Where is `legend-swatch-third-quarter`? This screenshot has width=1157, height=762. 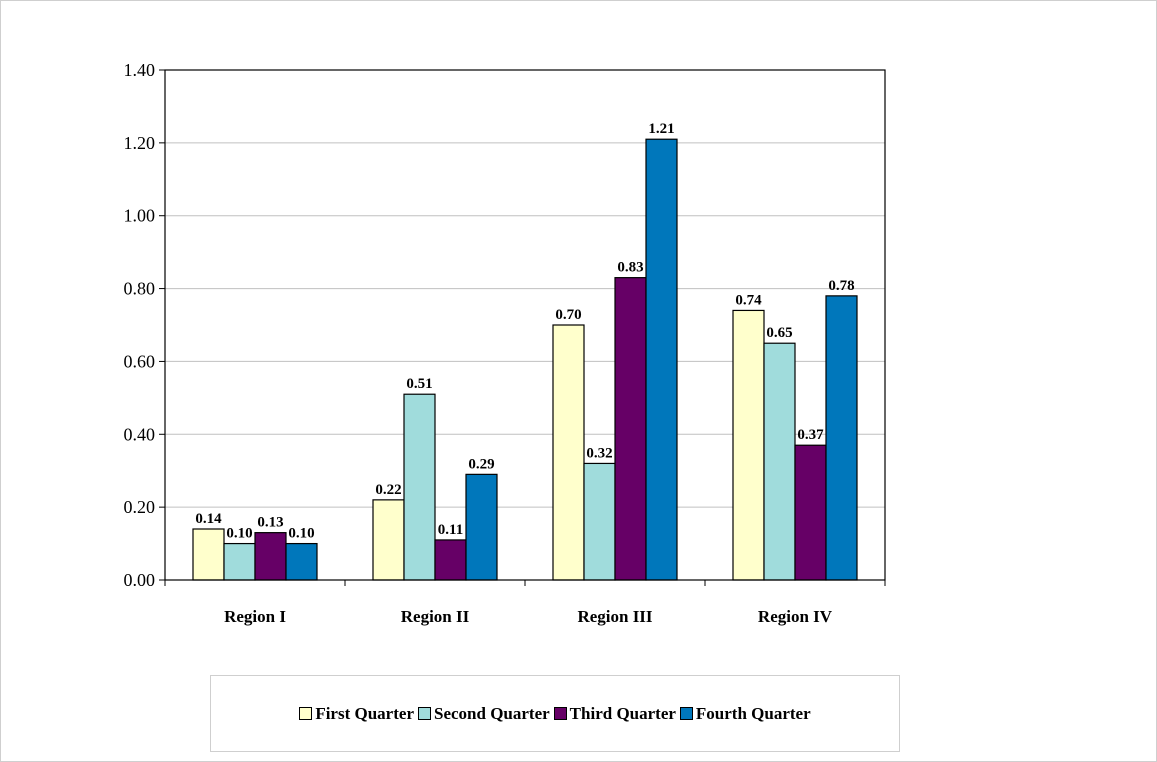 legend-swatch-third-quarter is located at coordinates (560, 713).